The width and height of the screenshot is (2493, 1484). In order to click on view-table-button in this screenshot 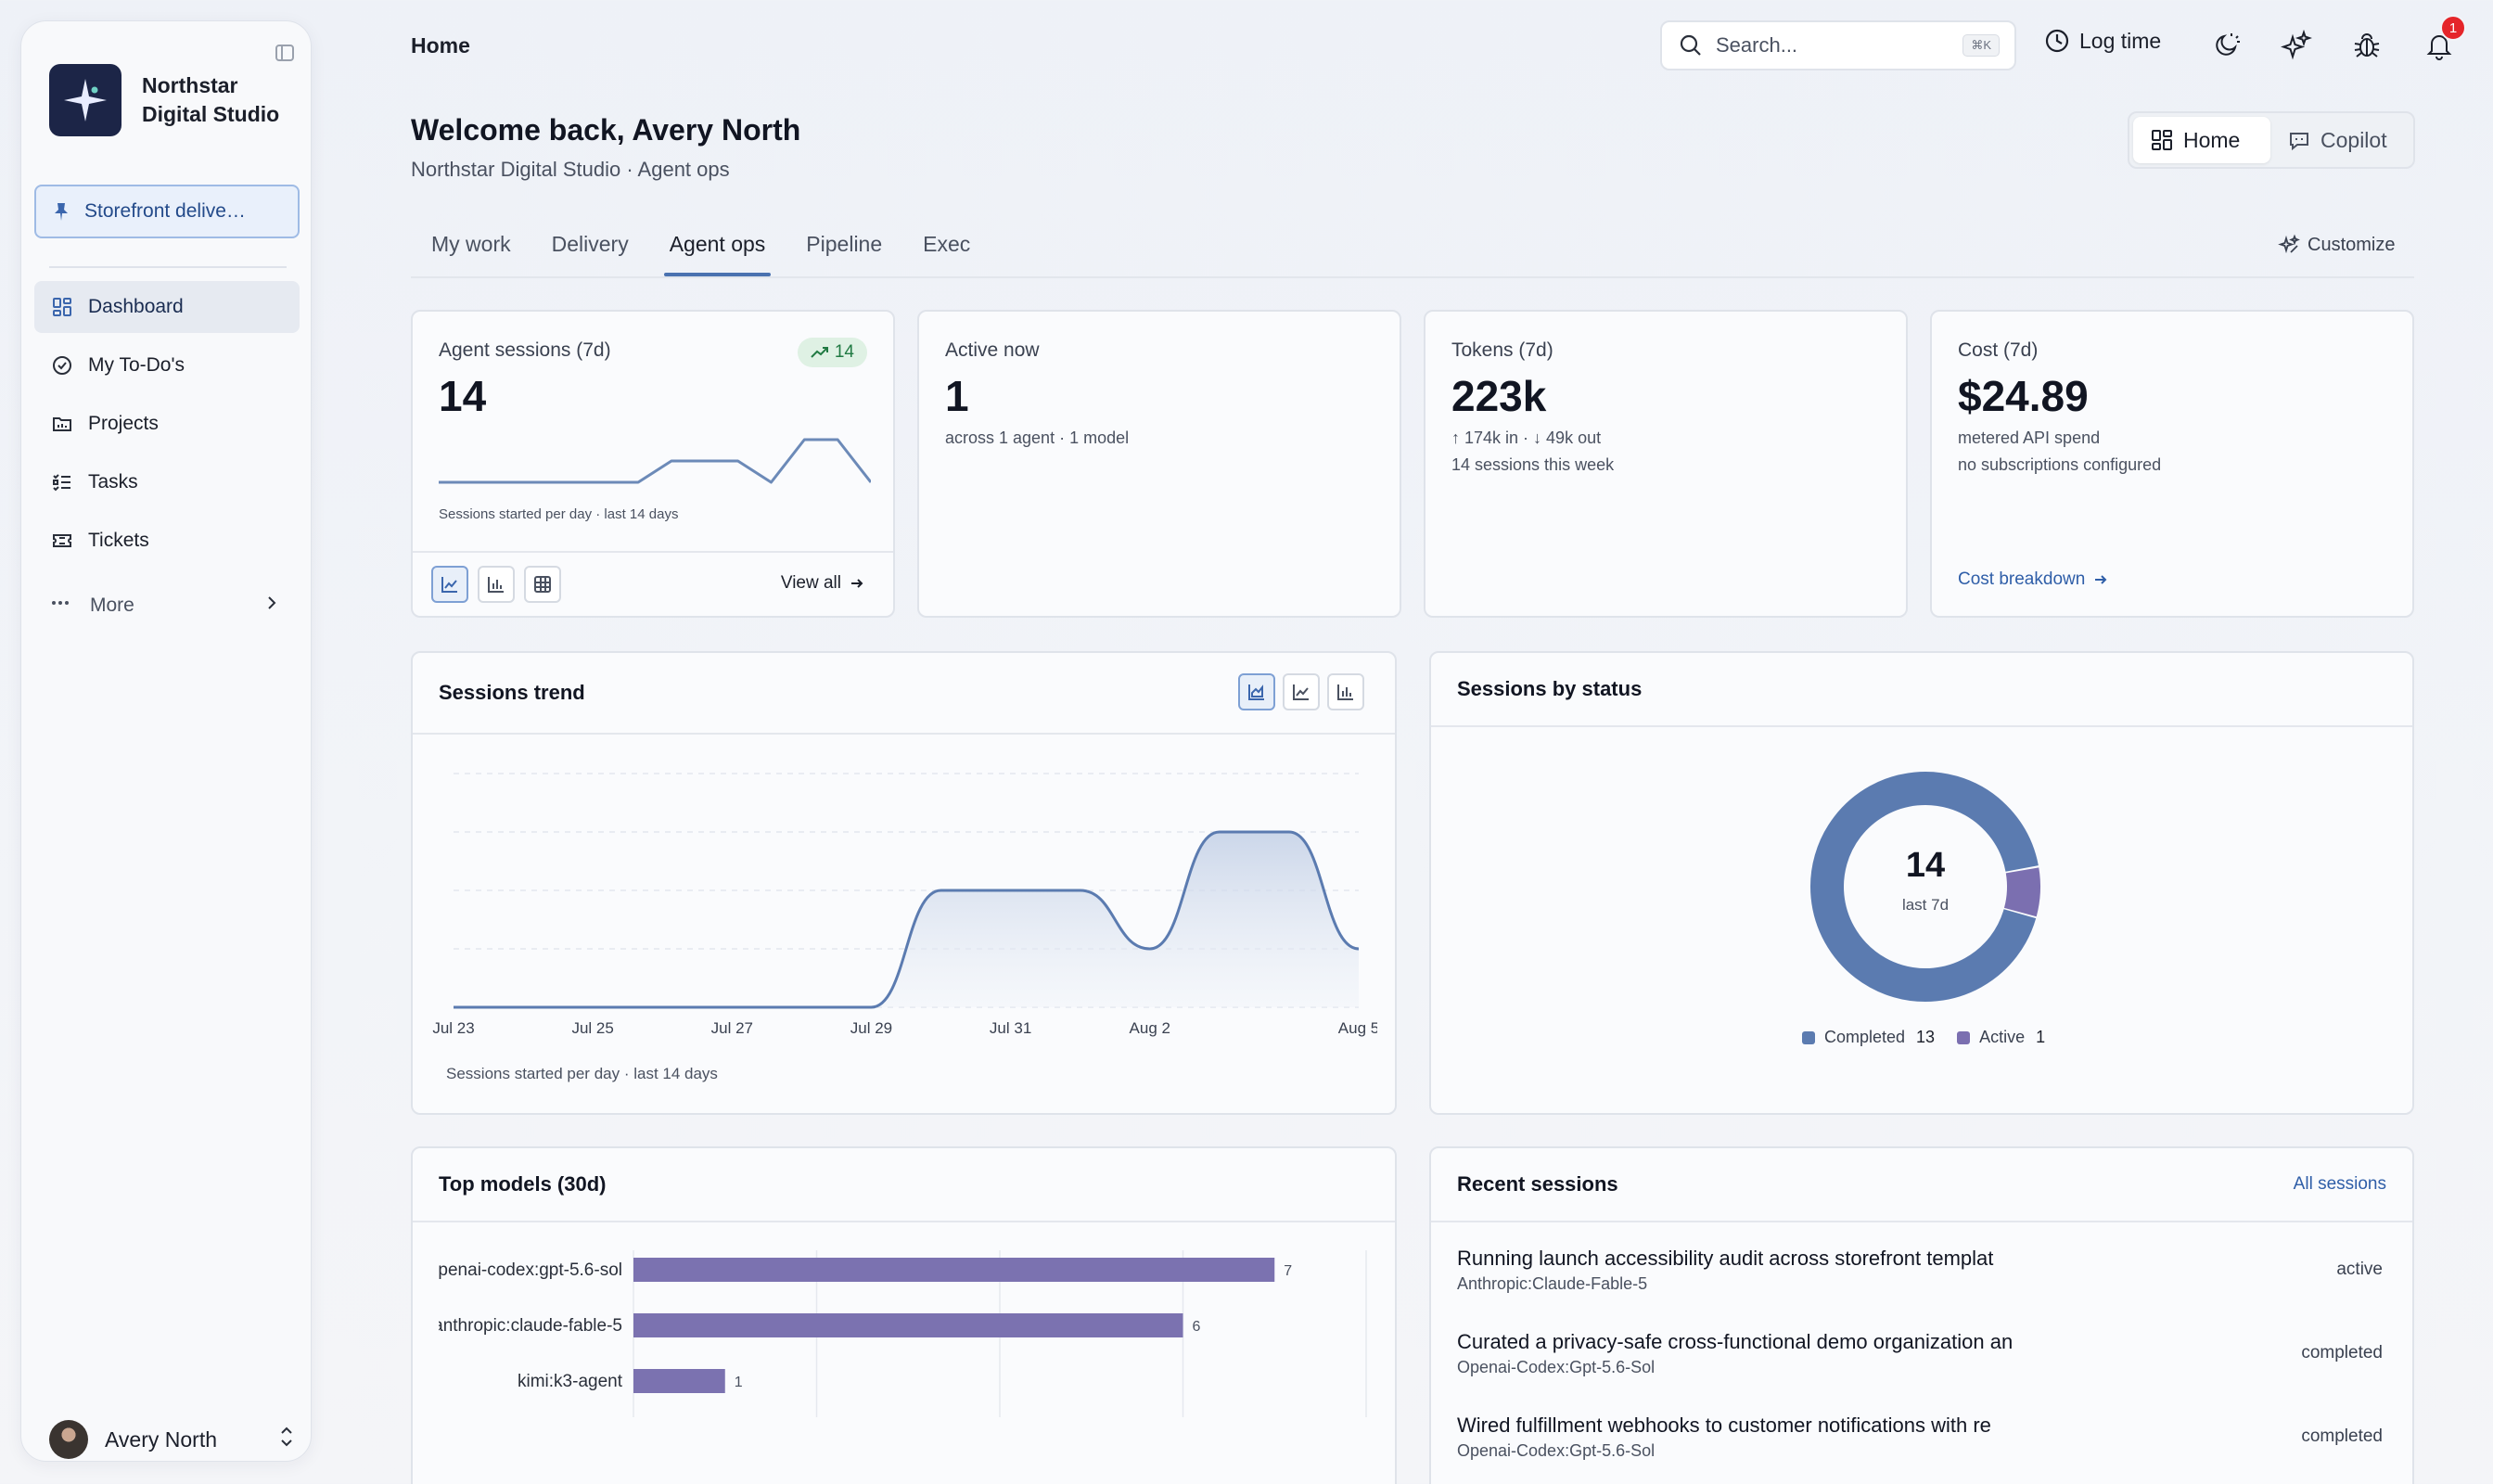, I will do `click(542, 584)`.